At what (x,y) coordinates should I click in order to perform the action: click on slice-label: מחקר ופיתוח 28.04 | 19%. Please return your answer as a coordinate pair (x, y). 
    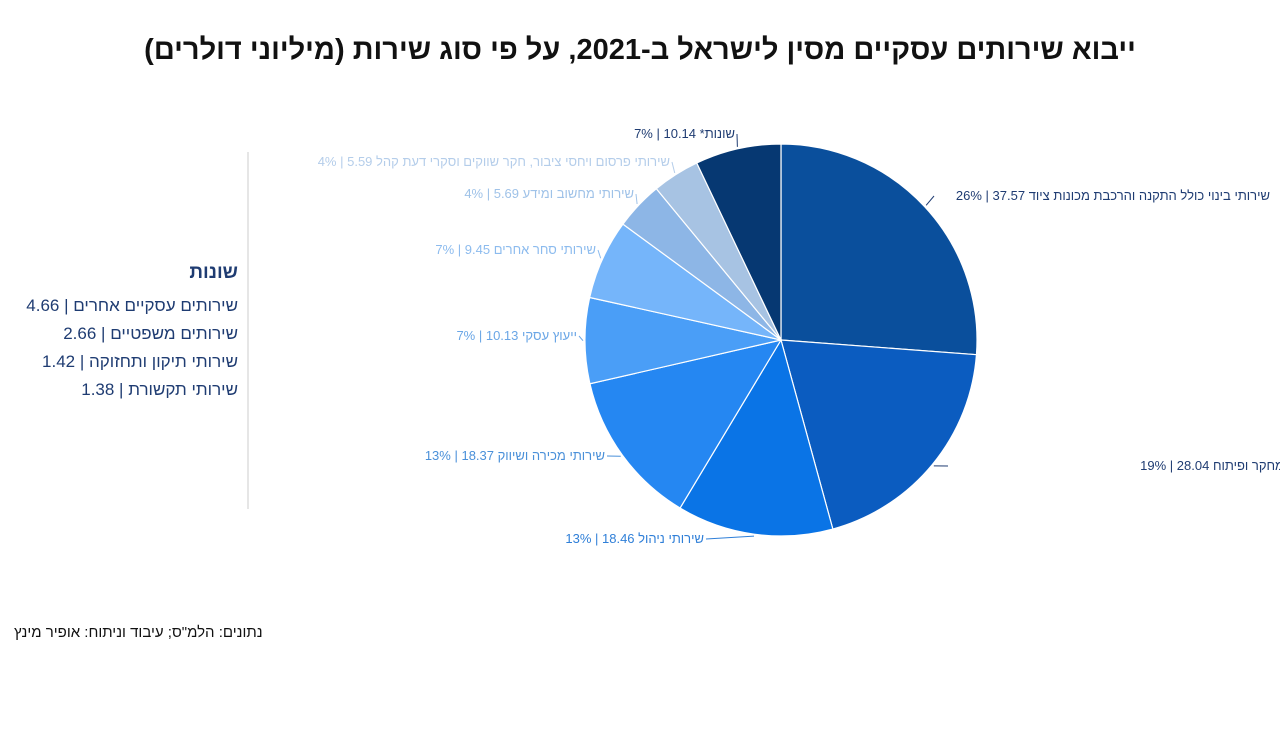
    Looking at the image, I should click on (1210, 465).